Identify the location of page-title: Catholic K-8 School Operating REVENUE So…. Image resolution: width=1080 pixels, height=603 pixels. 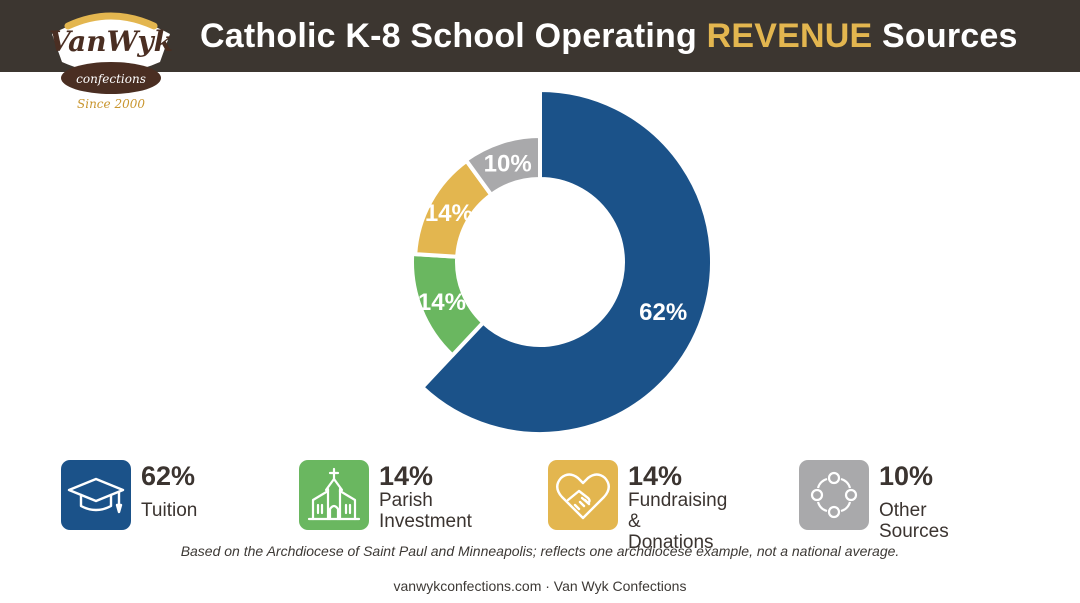
(630, 36).